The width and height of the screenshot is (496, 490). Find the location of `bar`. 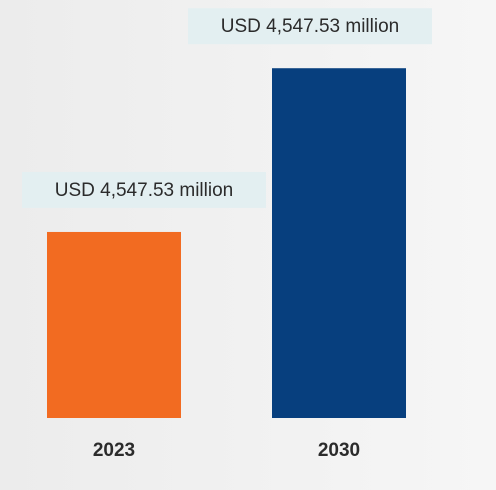

bar is located at coordinates (114, 324).